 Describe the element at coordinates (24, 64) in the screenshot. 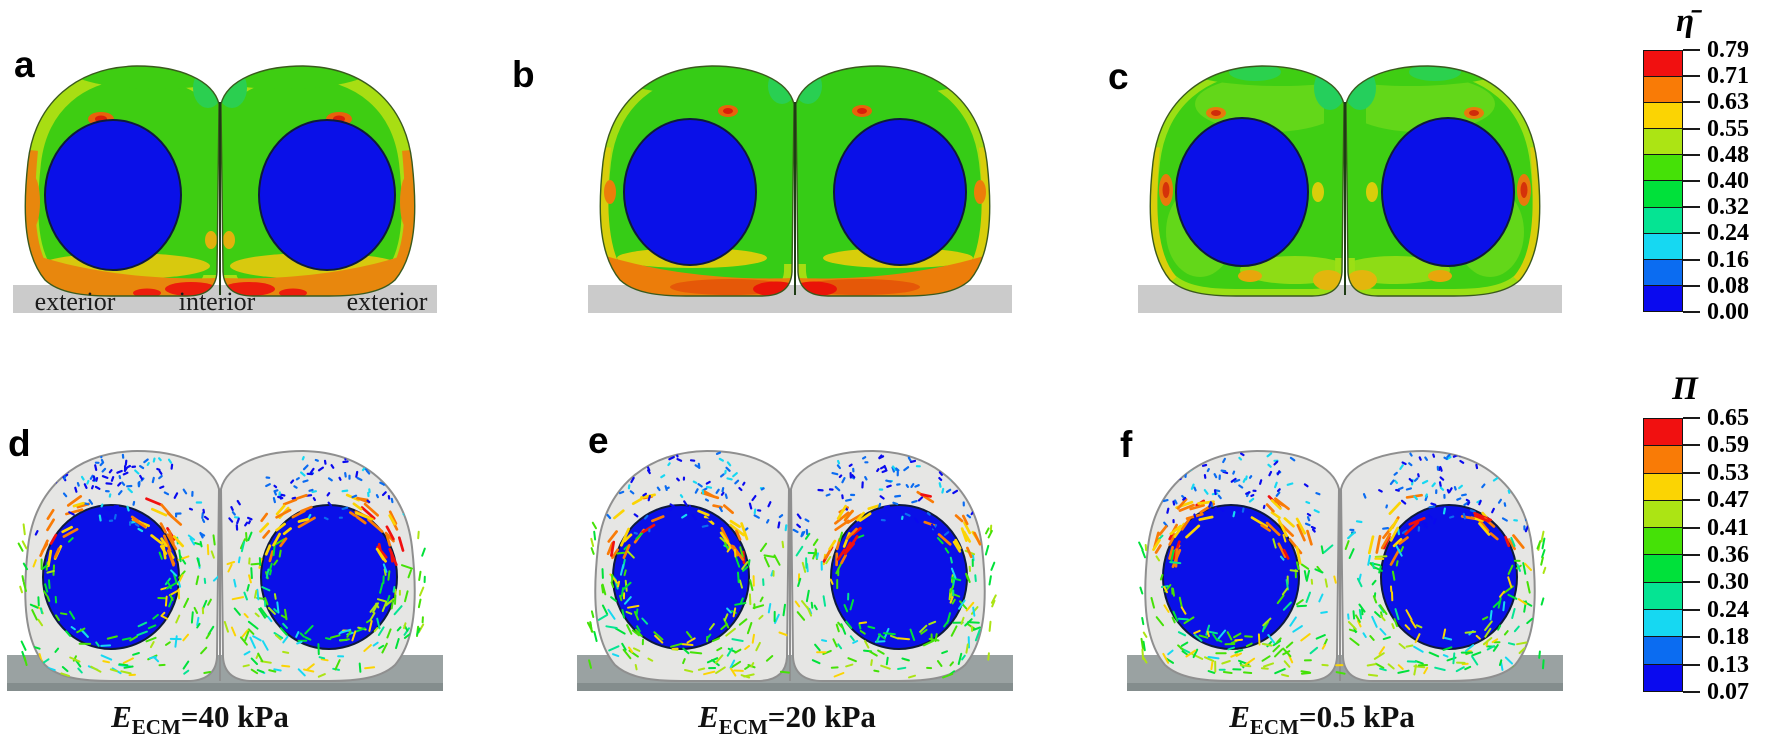

I see `panel-label-a: a` at that location.